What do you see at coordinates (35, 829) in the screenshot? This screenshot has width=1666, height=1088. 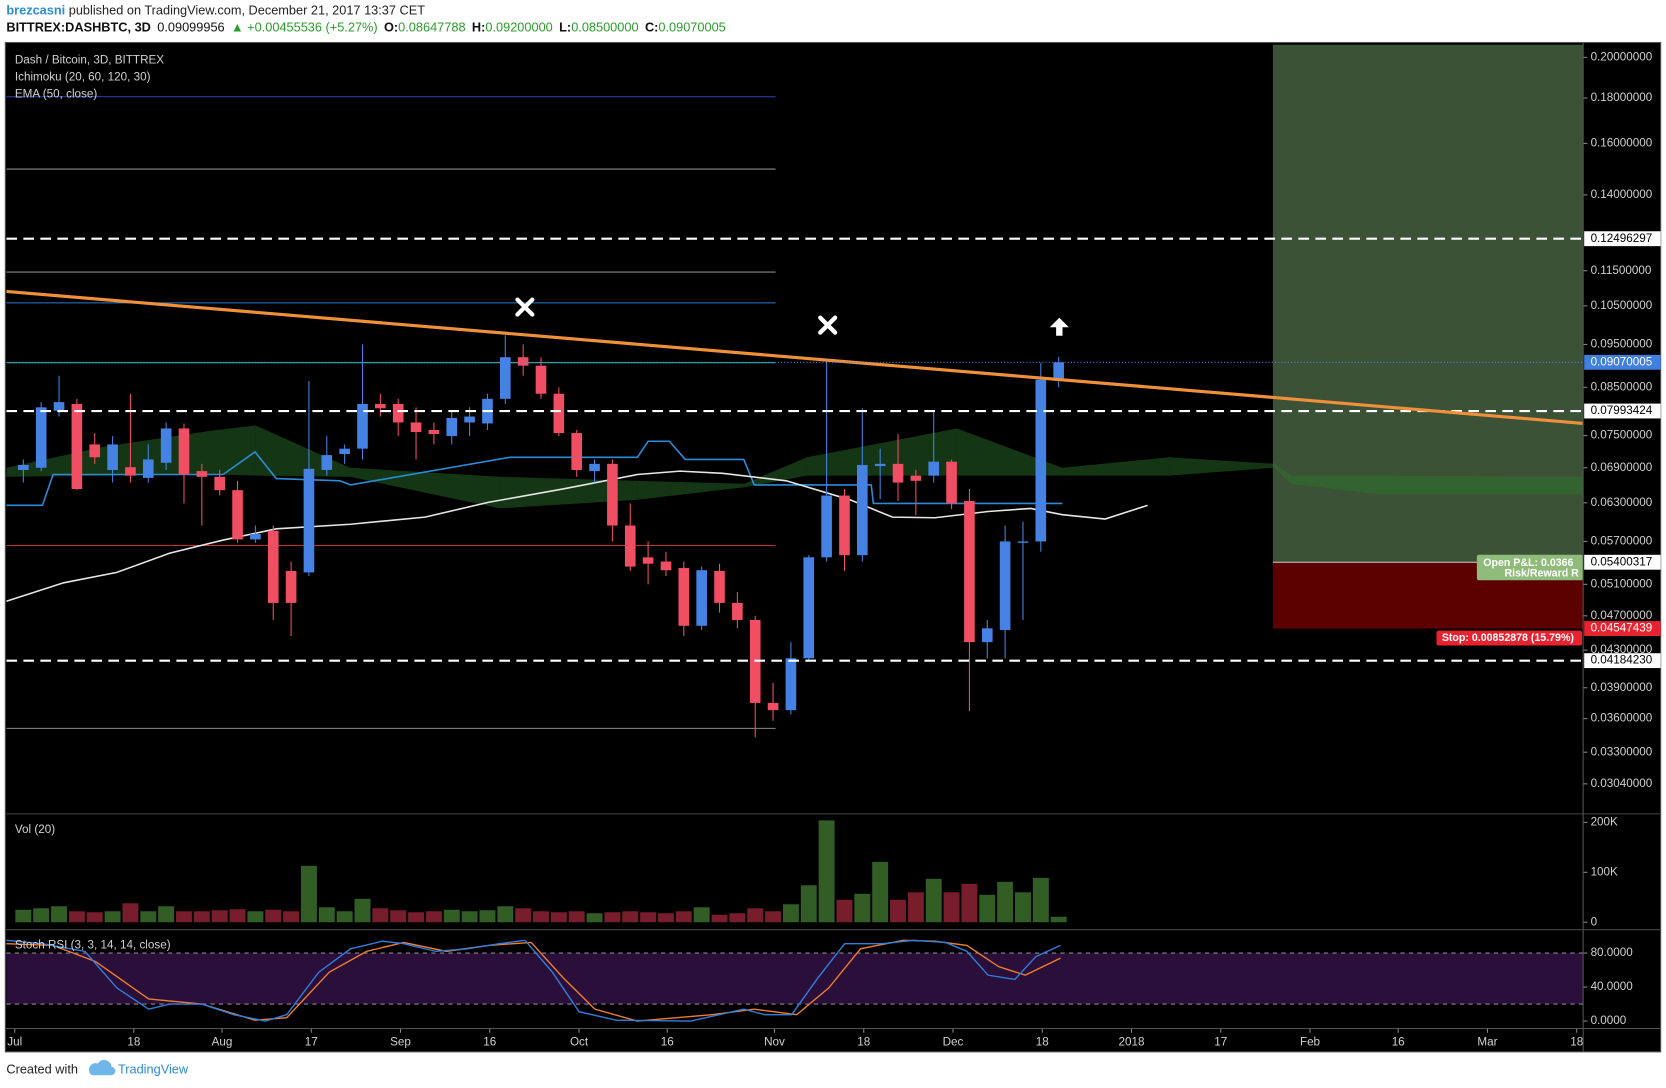 I see `legend-volume: Vol (20)` at bounding box center [35, 829].